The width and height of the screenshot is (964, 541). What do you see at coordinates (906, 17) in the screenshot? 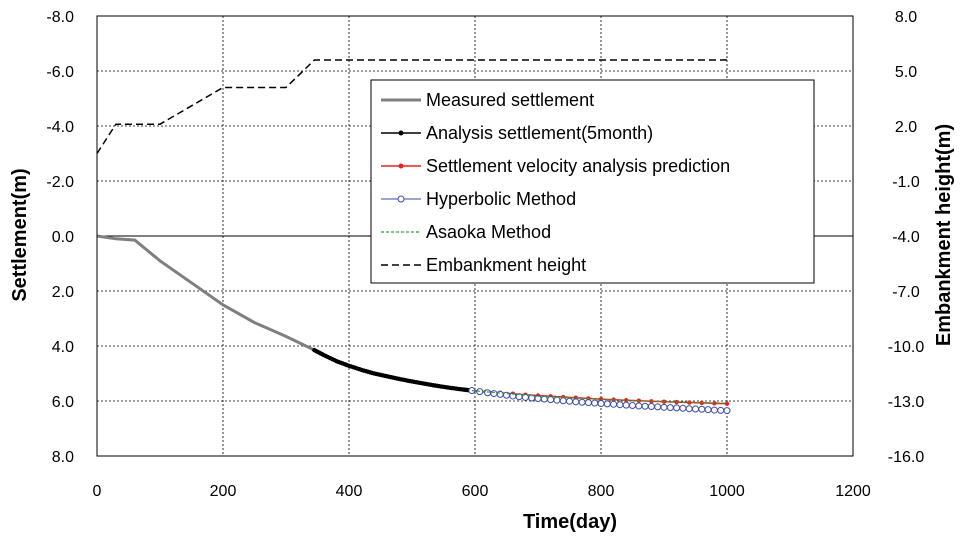
I see `y2-tick-label: 8.0` at bounding box center [906, 17].